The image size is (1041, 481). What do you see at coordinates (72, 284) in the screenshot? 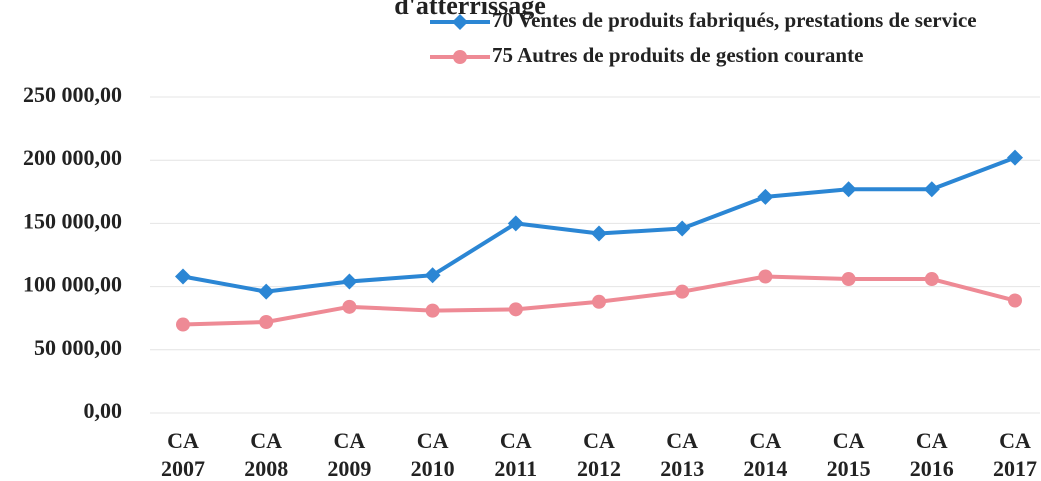
I see `y-tick-label: 100 000,00` at bounding box center [72, 284].